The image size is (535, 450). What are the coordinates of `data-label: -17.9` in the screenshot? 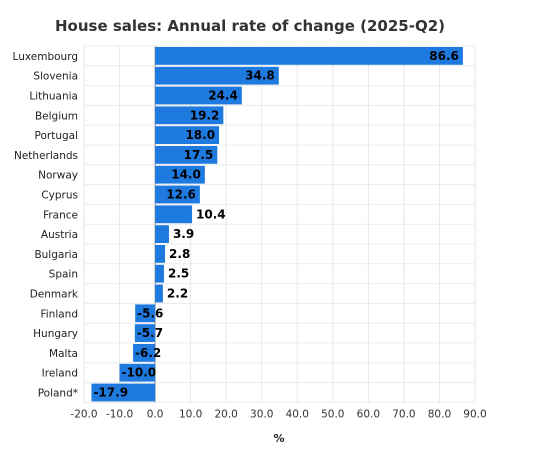 It's located at (110, 393).